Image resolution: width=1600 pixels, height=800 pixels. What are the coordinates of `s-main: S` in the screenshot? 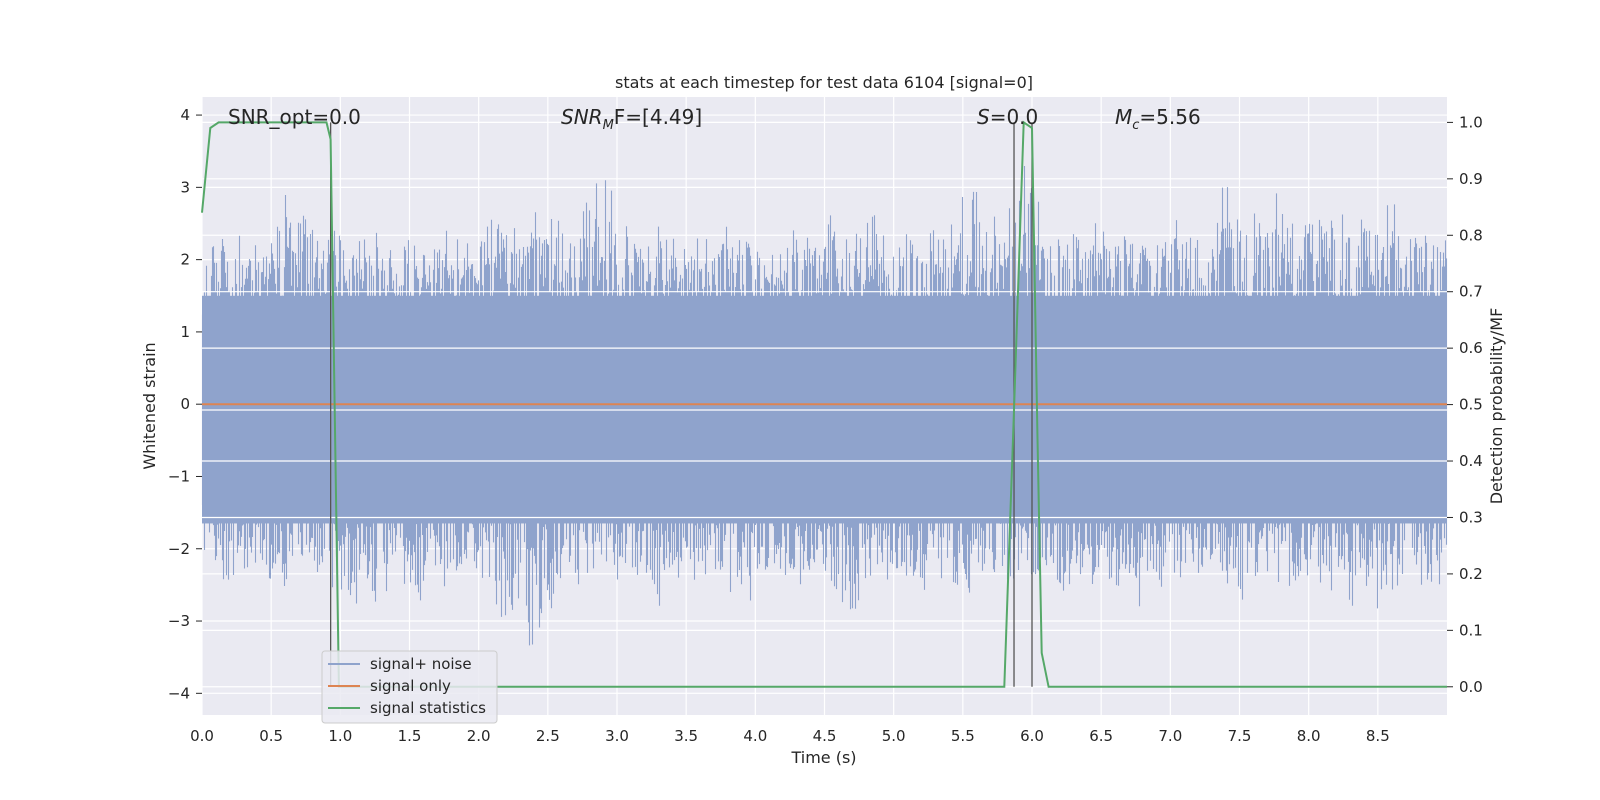 It's located at (983, 117).